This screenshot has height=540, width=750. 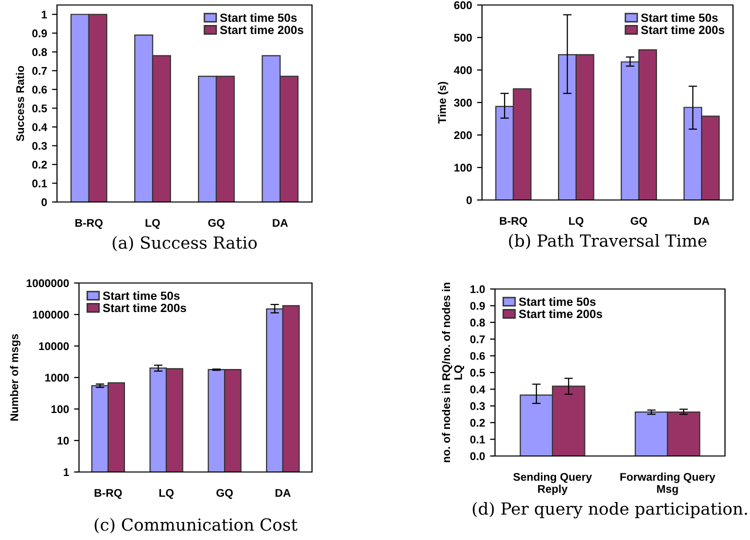 What do you see at coordinates (453, 372) in the screenshot?
I see `y-axis-title: no. of nodes in RQ/no. of nodes in LQ` at bounding box center [453, 372].